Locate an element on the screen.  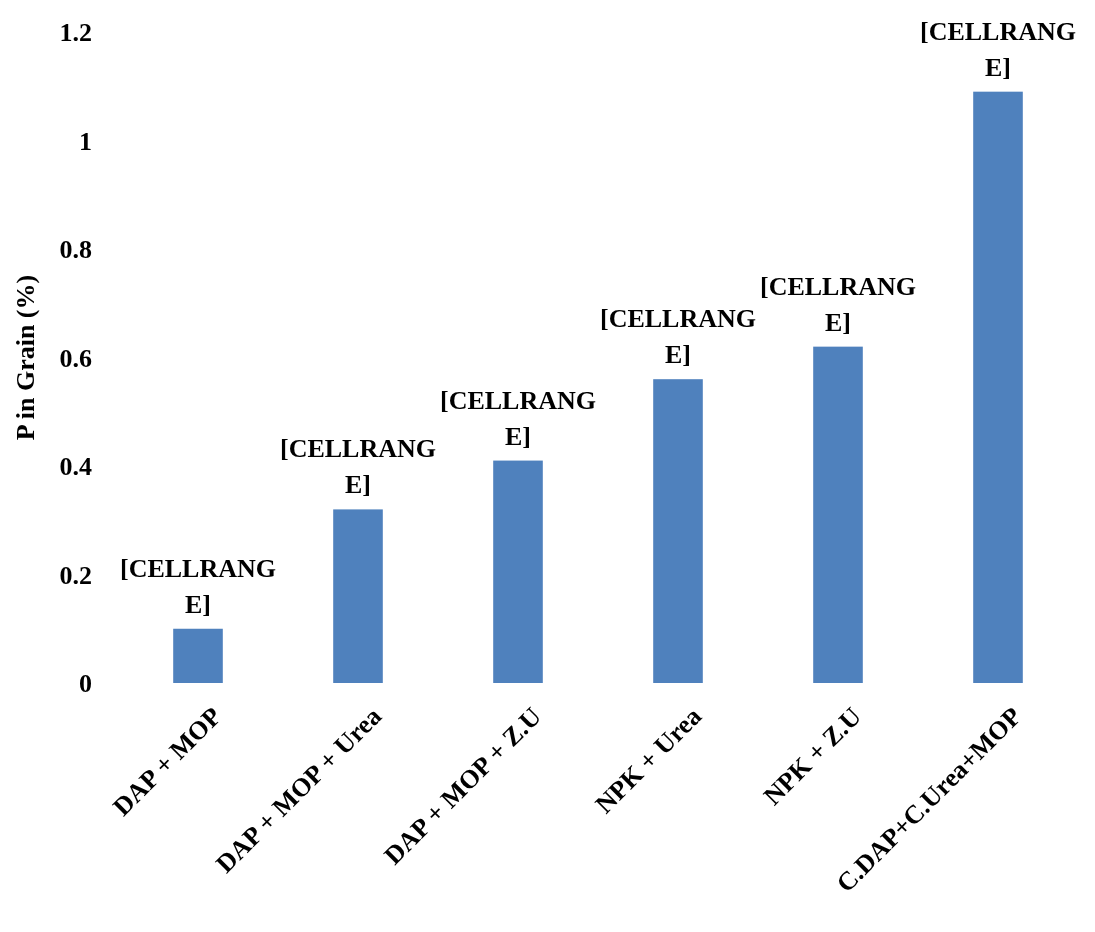
y-tick-label: 0.8 is located at coordinates (75, 250).